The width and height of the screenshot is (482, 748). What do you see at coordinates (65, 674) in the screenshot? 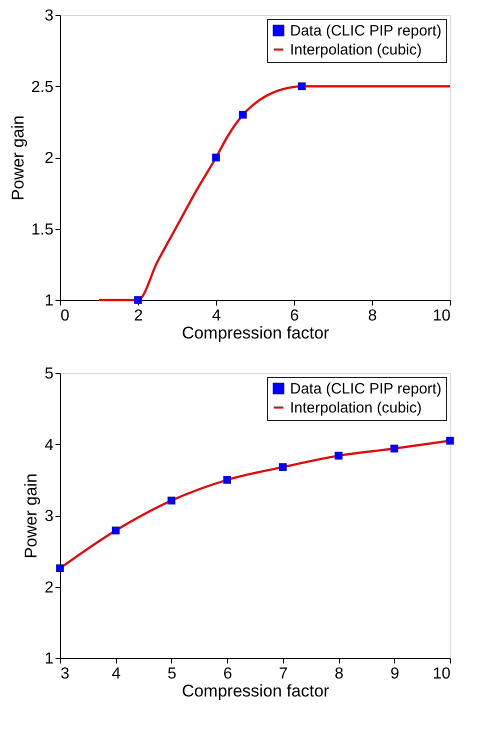
I see `x-tick-label: 3` at bounding box center [65, 674].